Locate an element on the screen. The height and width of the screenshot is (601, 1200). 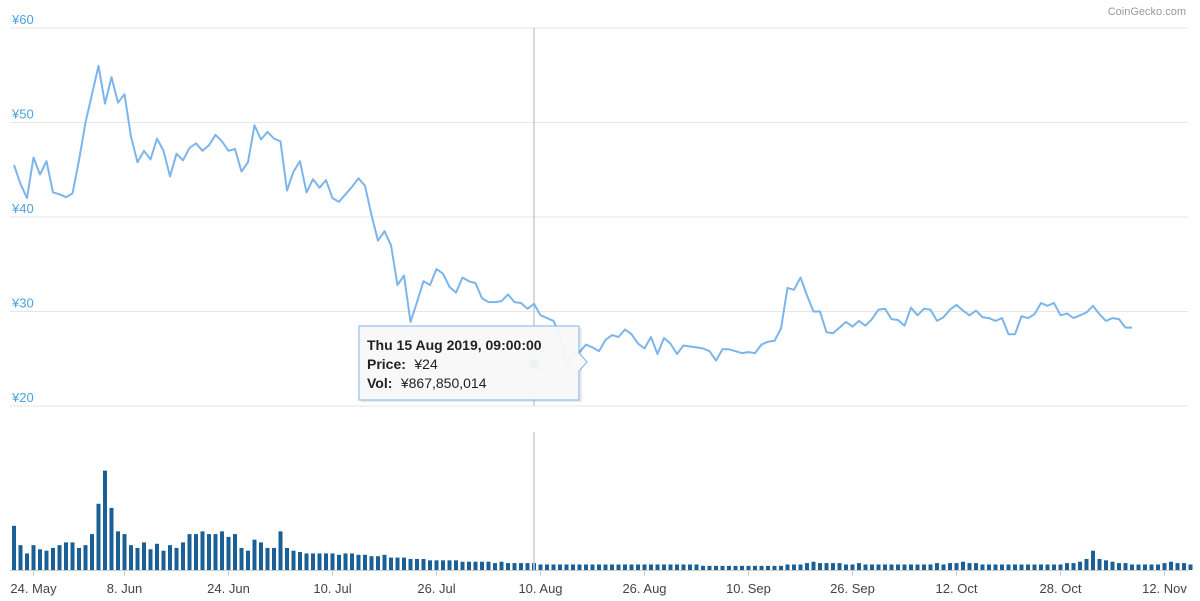
x-tick-label: 10. Jul is located at coordinates (332, 588).